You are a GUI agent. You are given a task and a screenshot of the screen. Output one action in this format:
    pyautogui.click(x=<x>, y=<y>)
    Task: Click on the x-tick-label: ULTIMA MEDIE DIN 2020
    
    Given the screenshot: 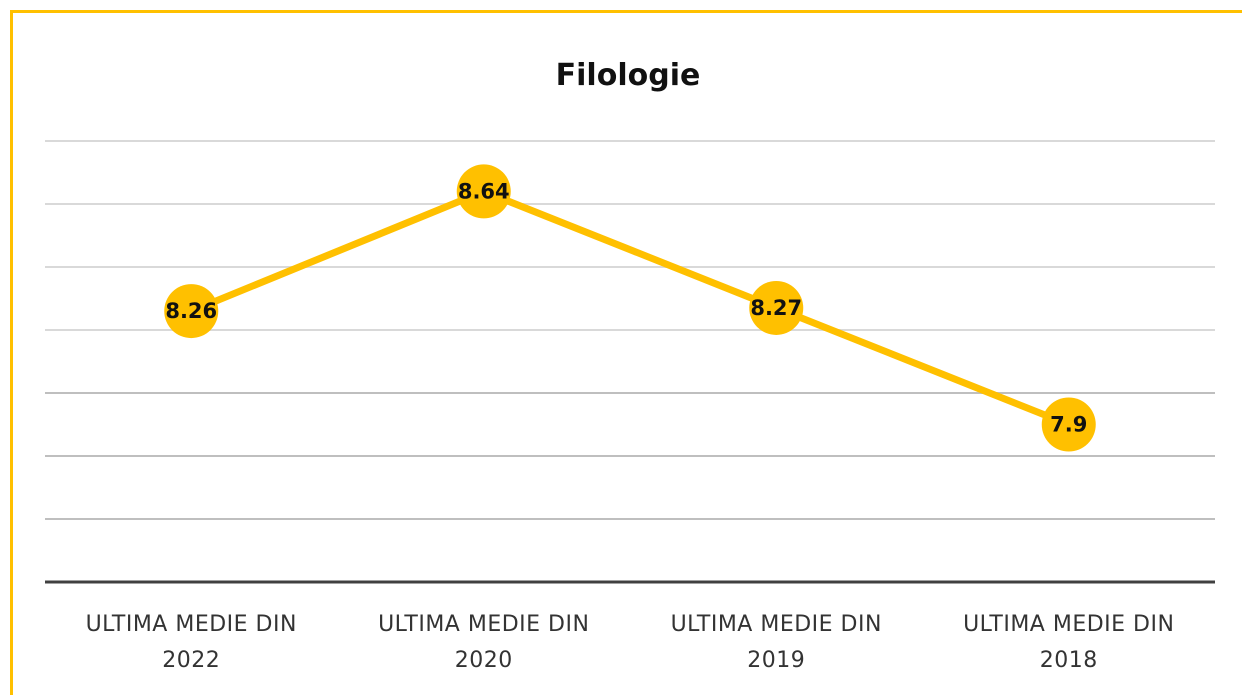 What is the action you would take?
    pyautogui.click(x=484, y=642)
    